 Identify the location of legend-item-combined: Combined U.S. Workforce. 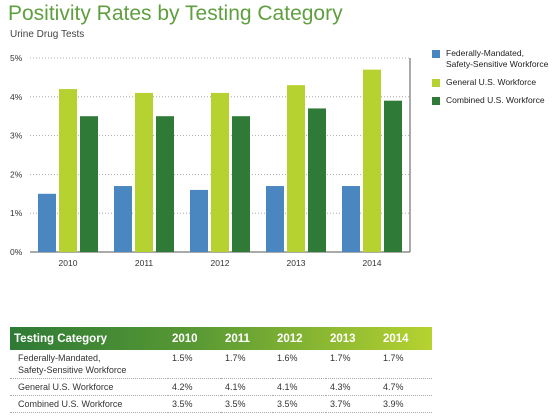
(496, 100).